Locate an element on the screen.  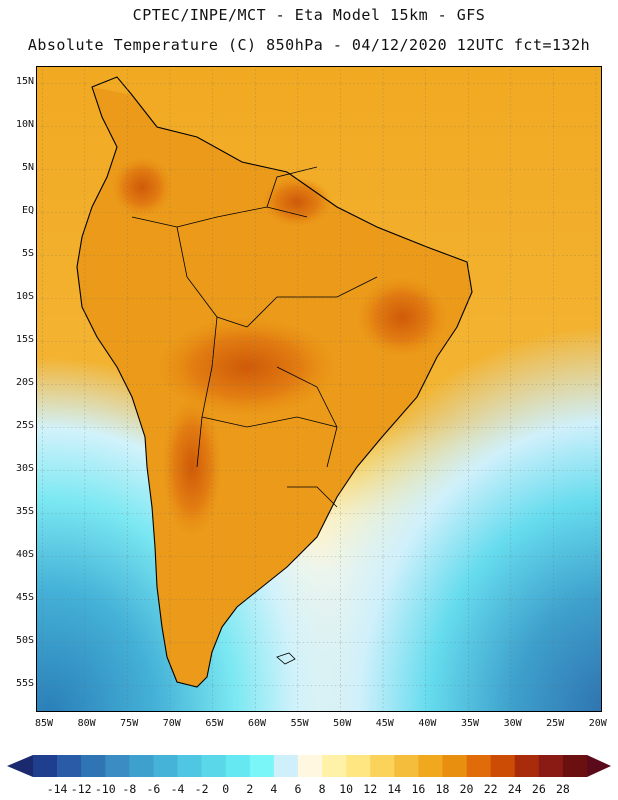
colorbar-level-label: 18 is located at coordinates (443, 789).